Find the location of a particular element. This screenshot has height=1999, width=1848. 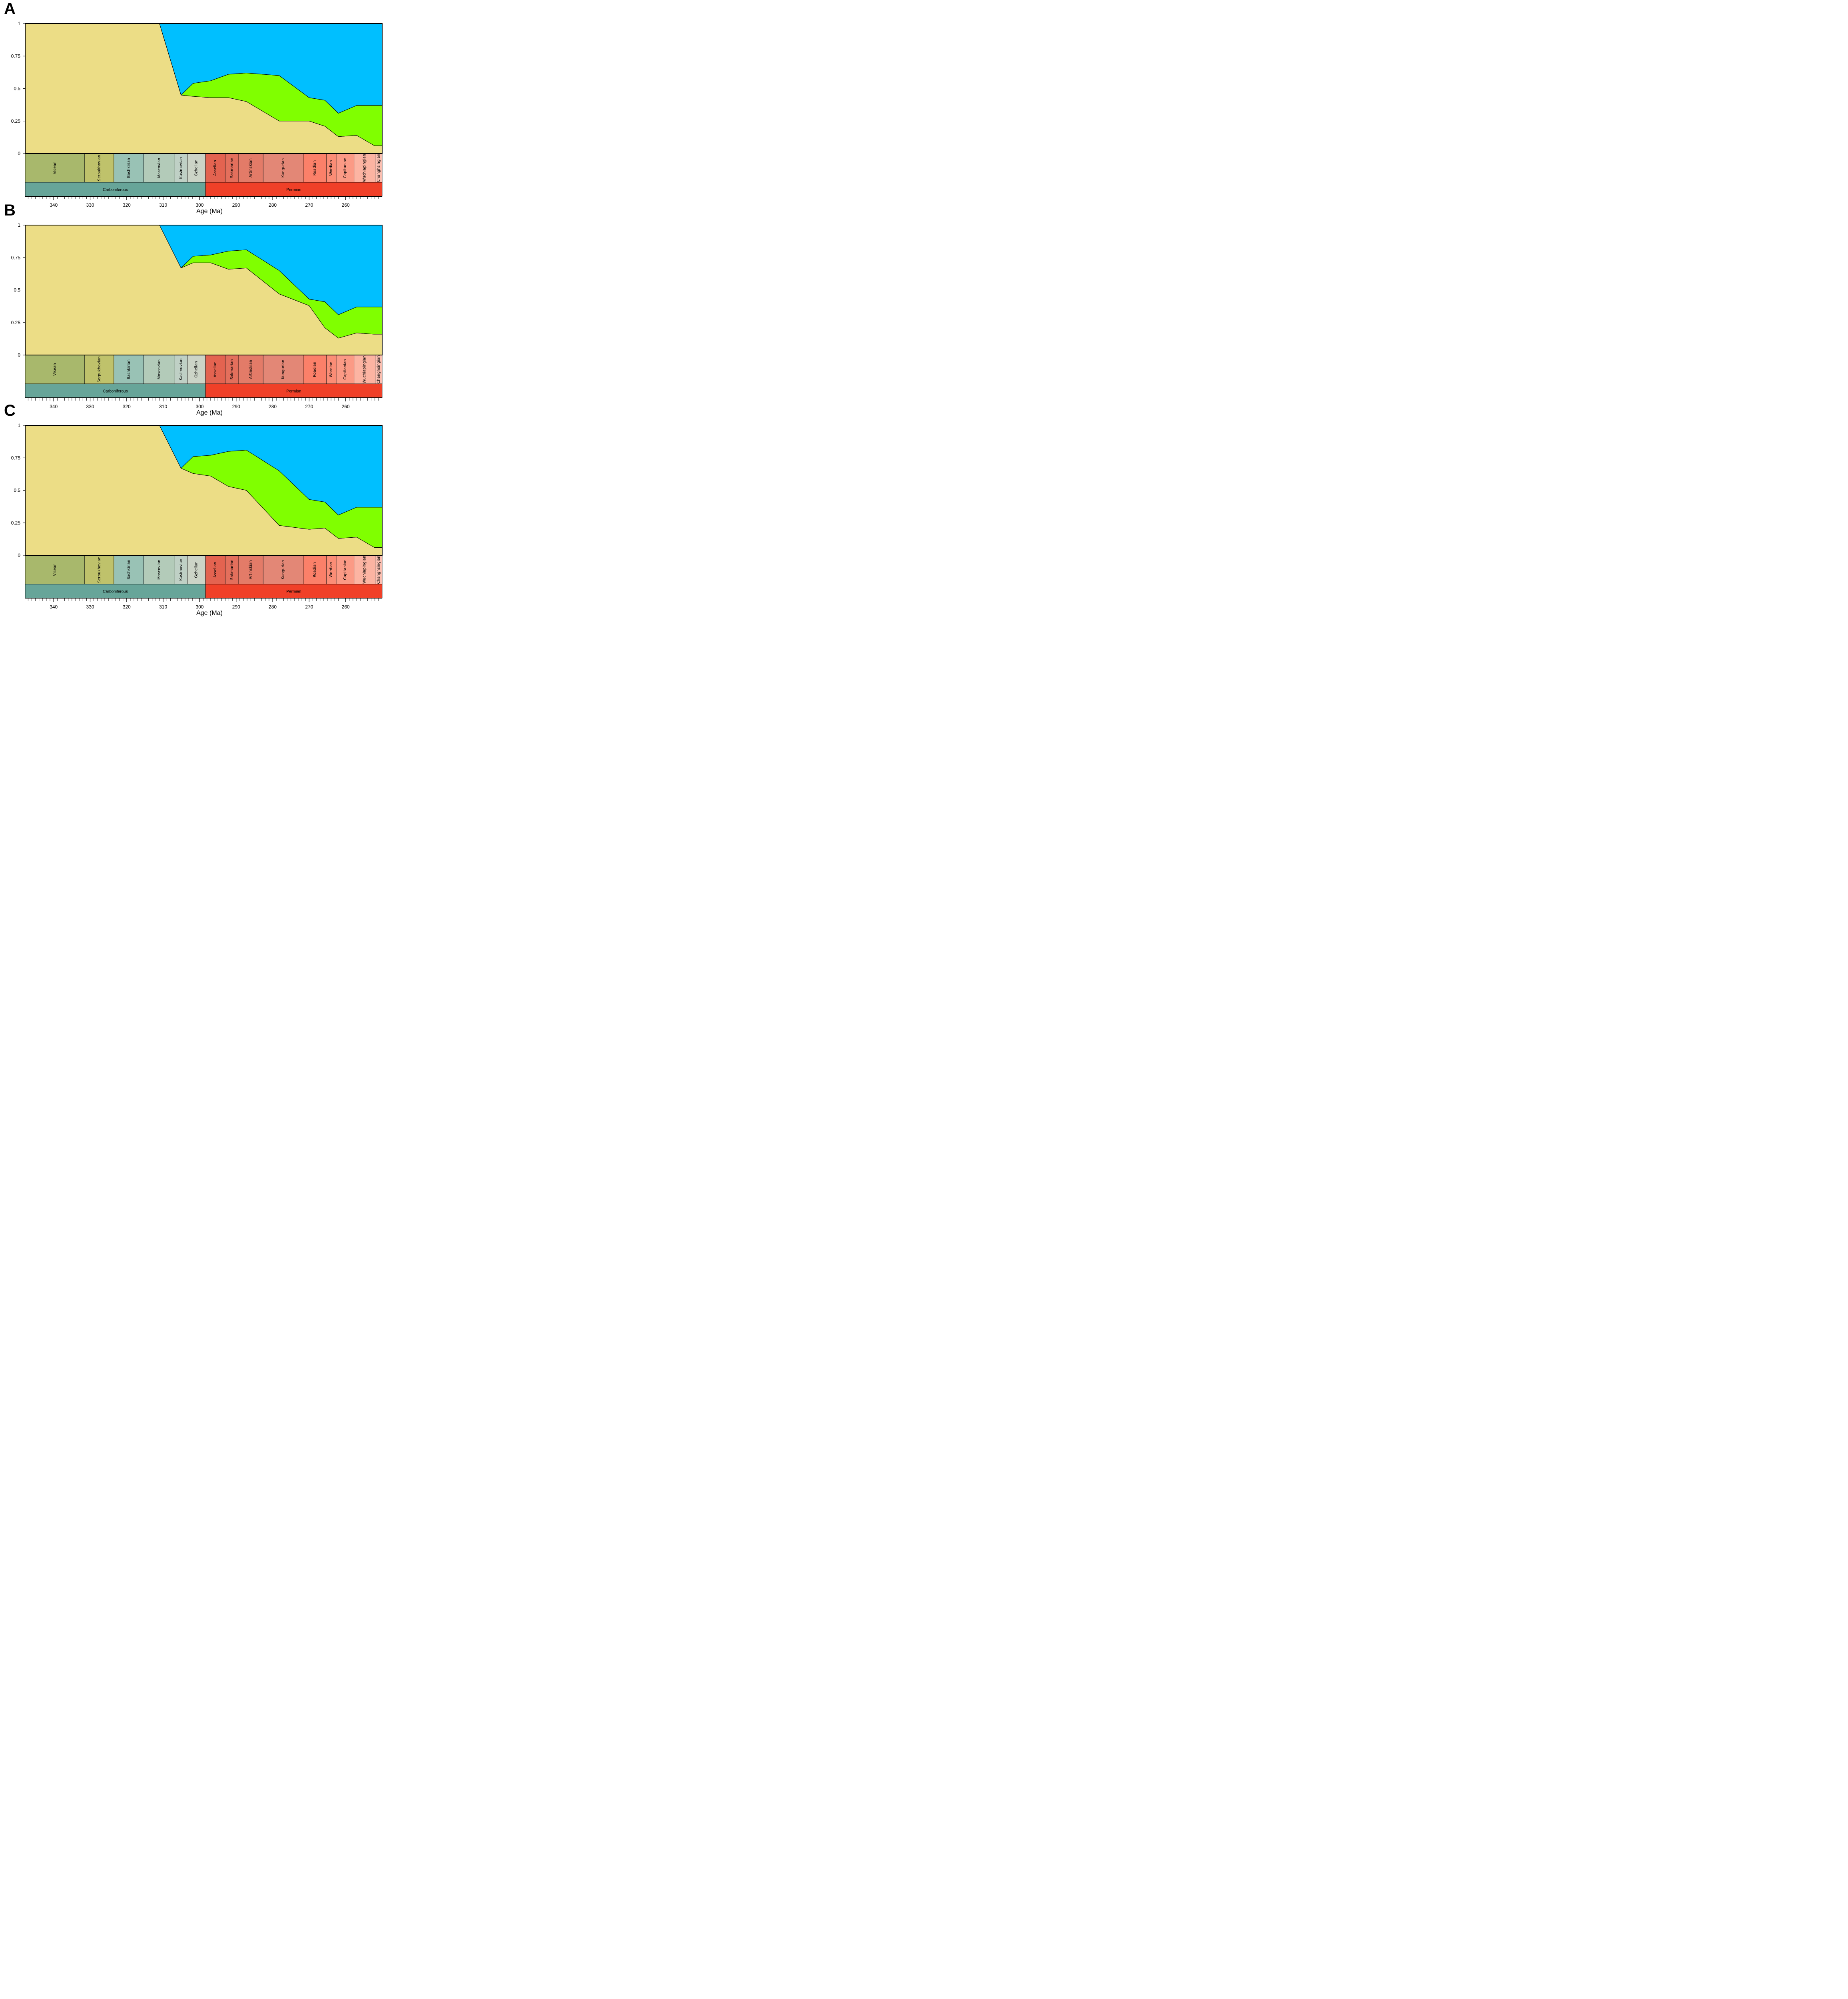

stage-label: Visean is located at coordinates (55, 369).